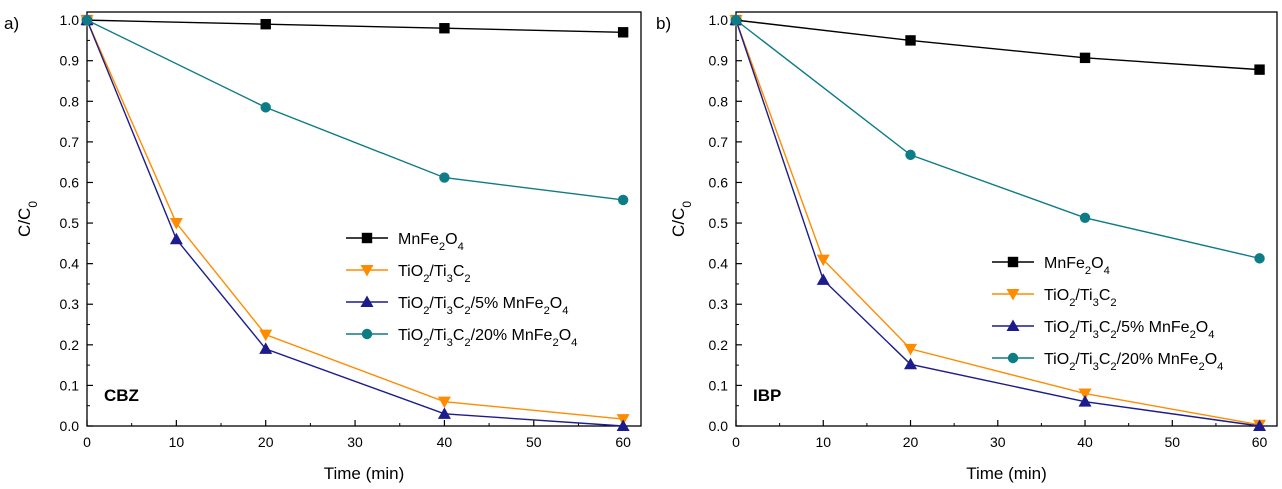 The image size is (1282, 489). What do you see at coordinates (1129, 330) in the screenshot?
I see `legend-label: TiO2/Ti3C2/5% MnFe2O4` at bounding box center [1129, 330].